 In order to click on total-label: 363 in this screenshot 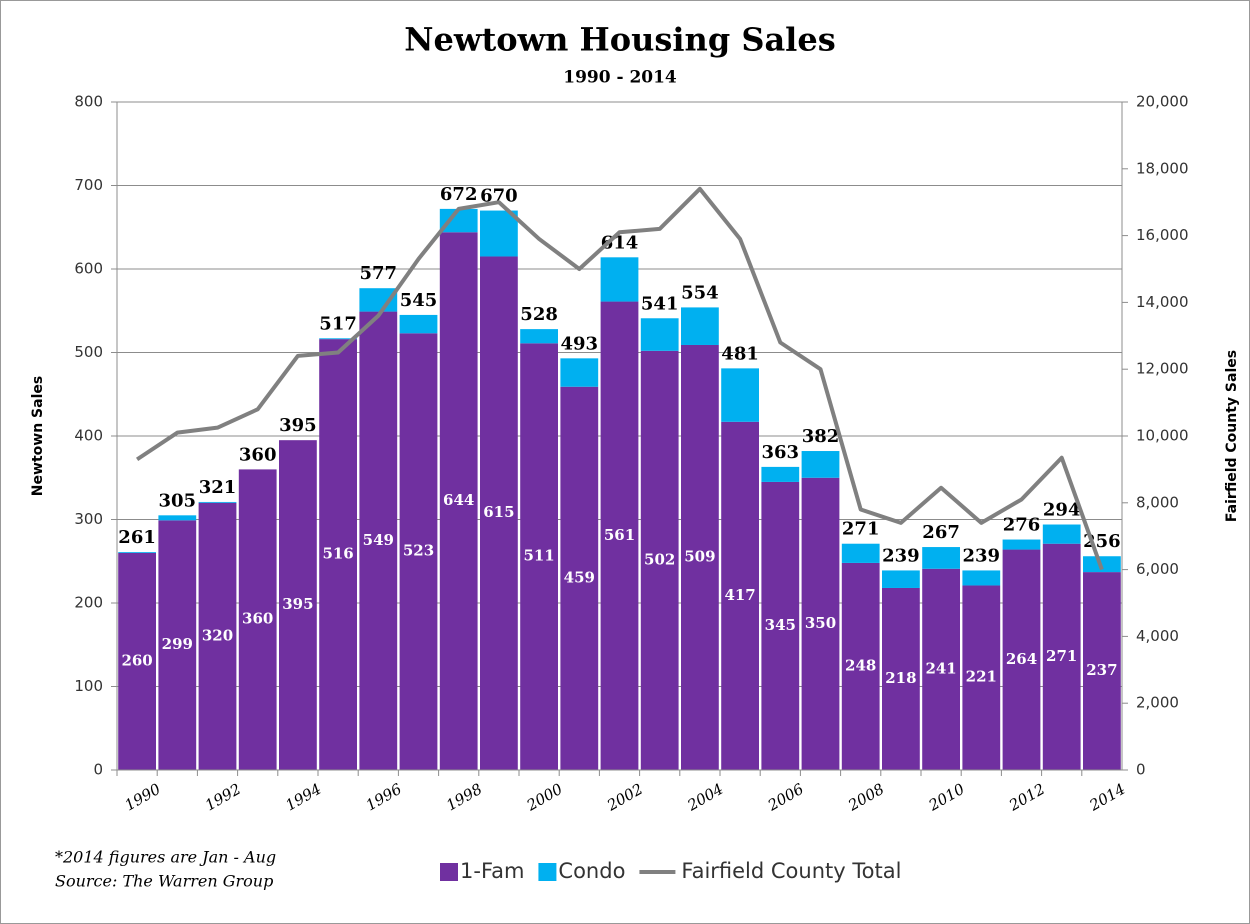, I will do `click(781, 452)`.